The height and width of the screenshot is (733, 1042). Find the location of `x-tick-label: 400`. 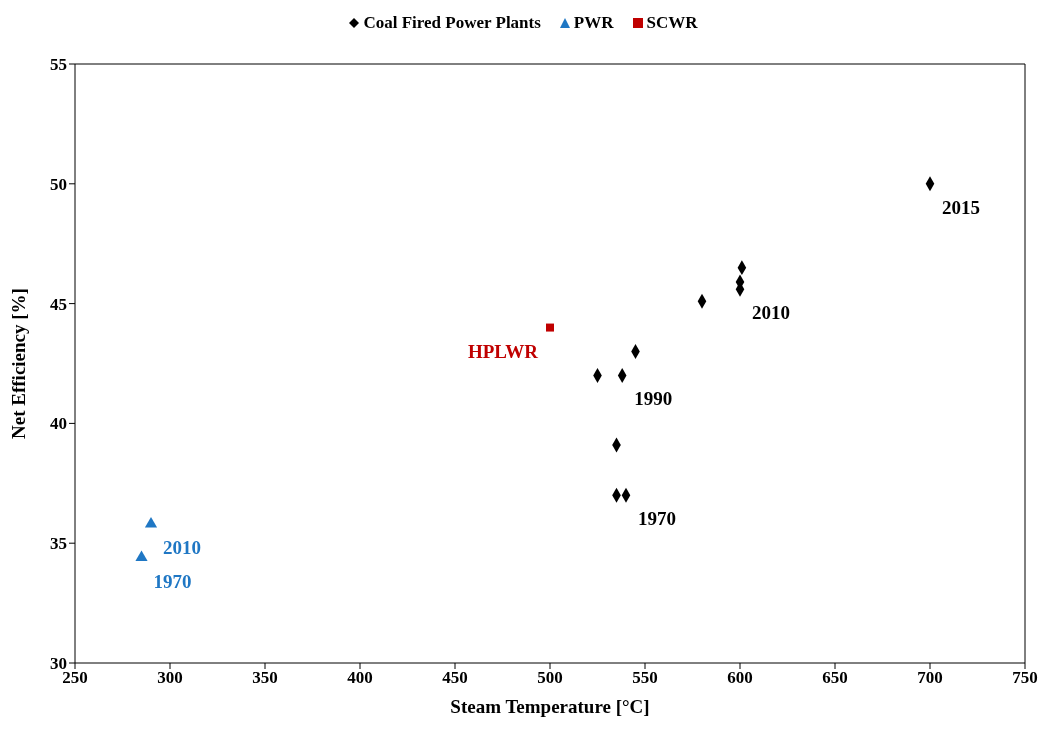

x-tick-label: 400 is located at coordinates (360, 678).